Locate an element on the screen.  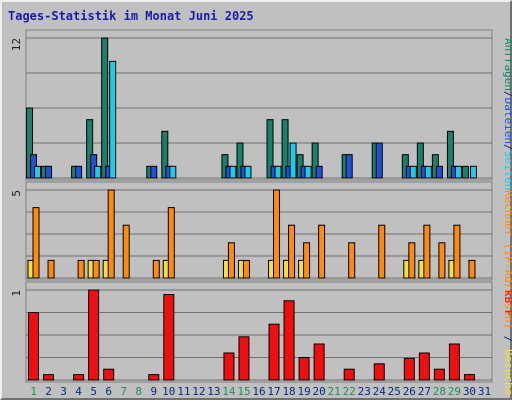
legend-entry: Anfragen is located at coordinates (507, 64).